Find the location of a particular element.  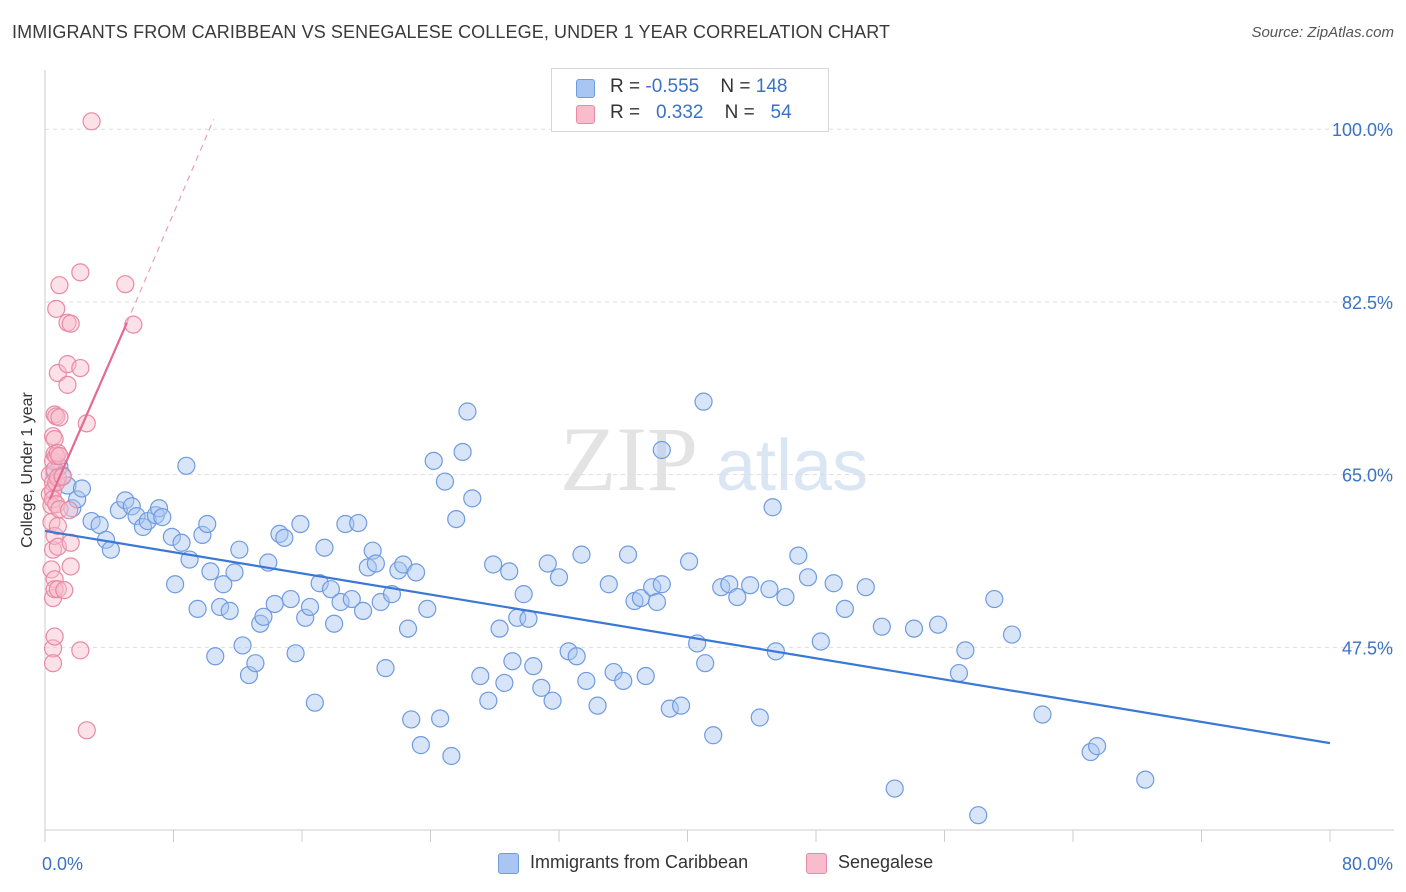

bottom-legend-swatch-caribbean is located at coordinates (508, 863).